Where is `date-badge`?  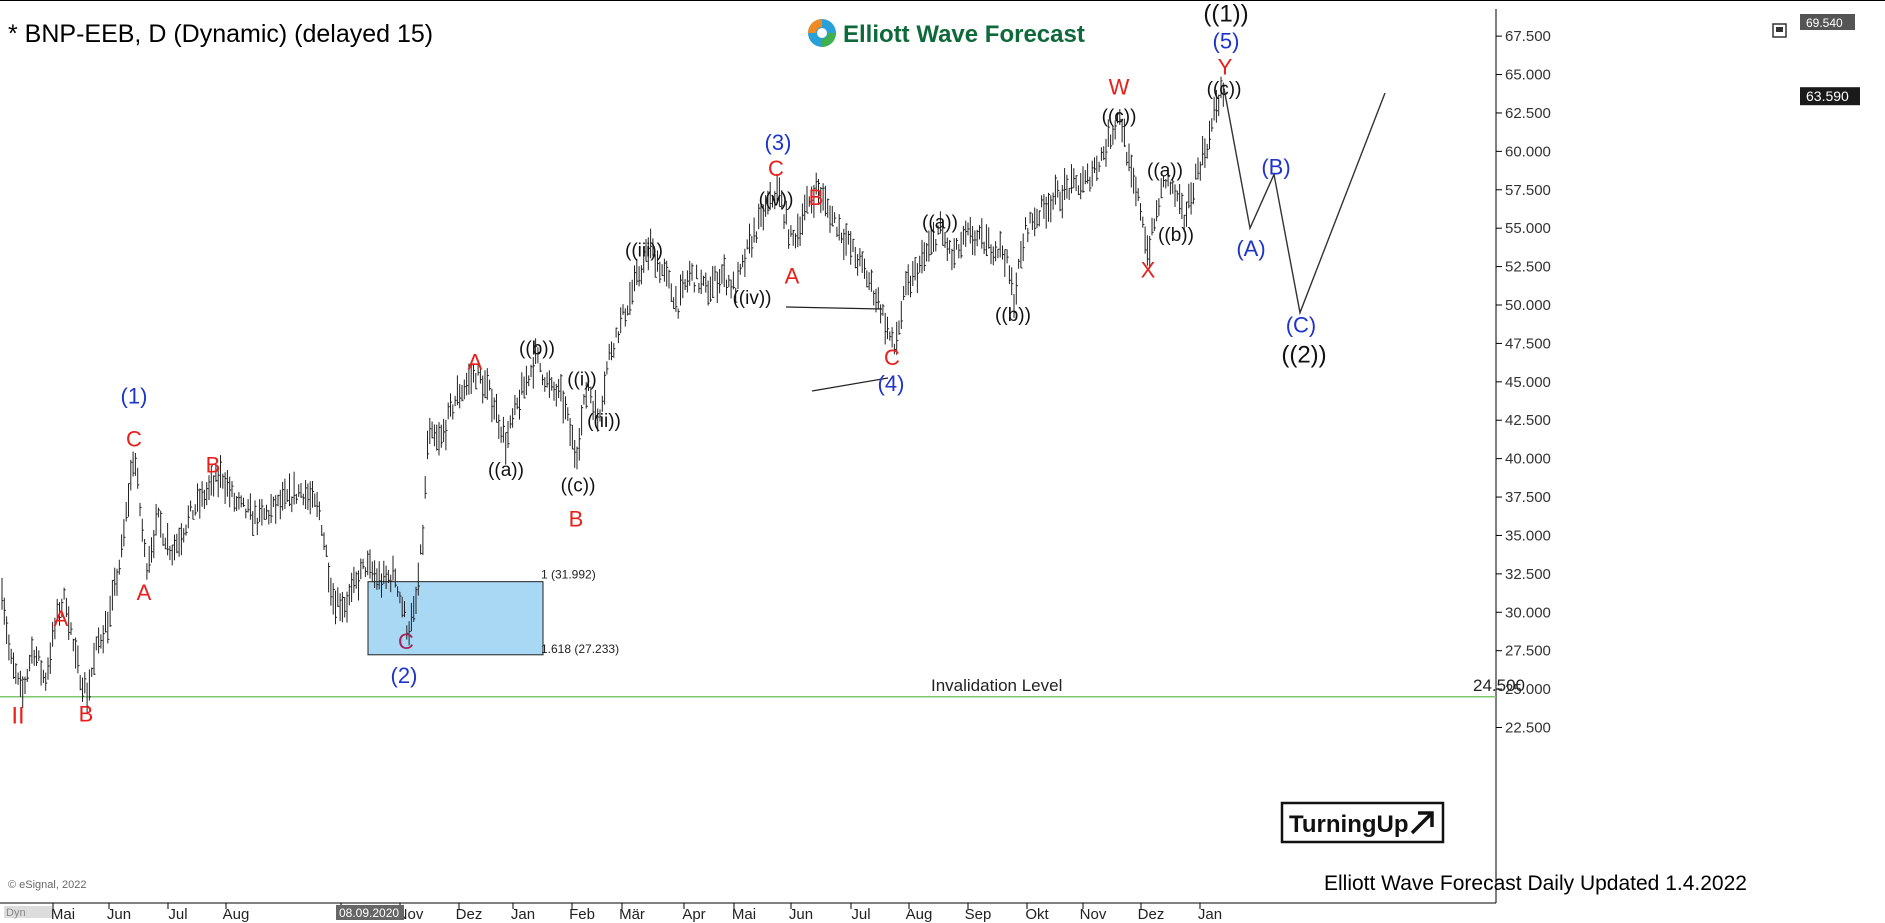
date-badge is located at coordinates (370, 912).